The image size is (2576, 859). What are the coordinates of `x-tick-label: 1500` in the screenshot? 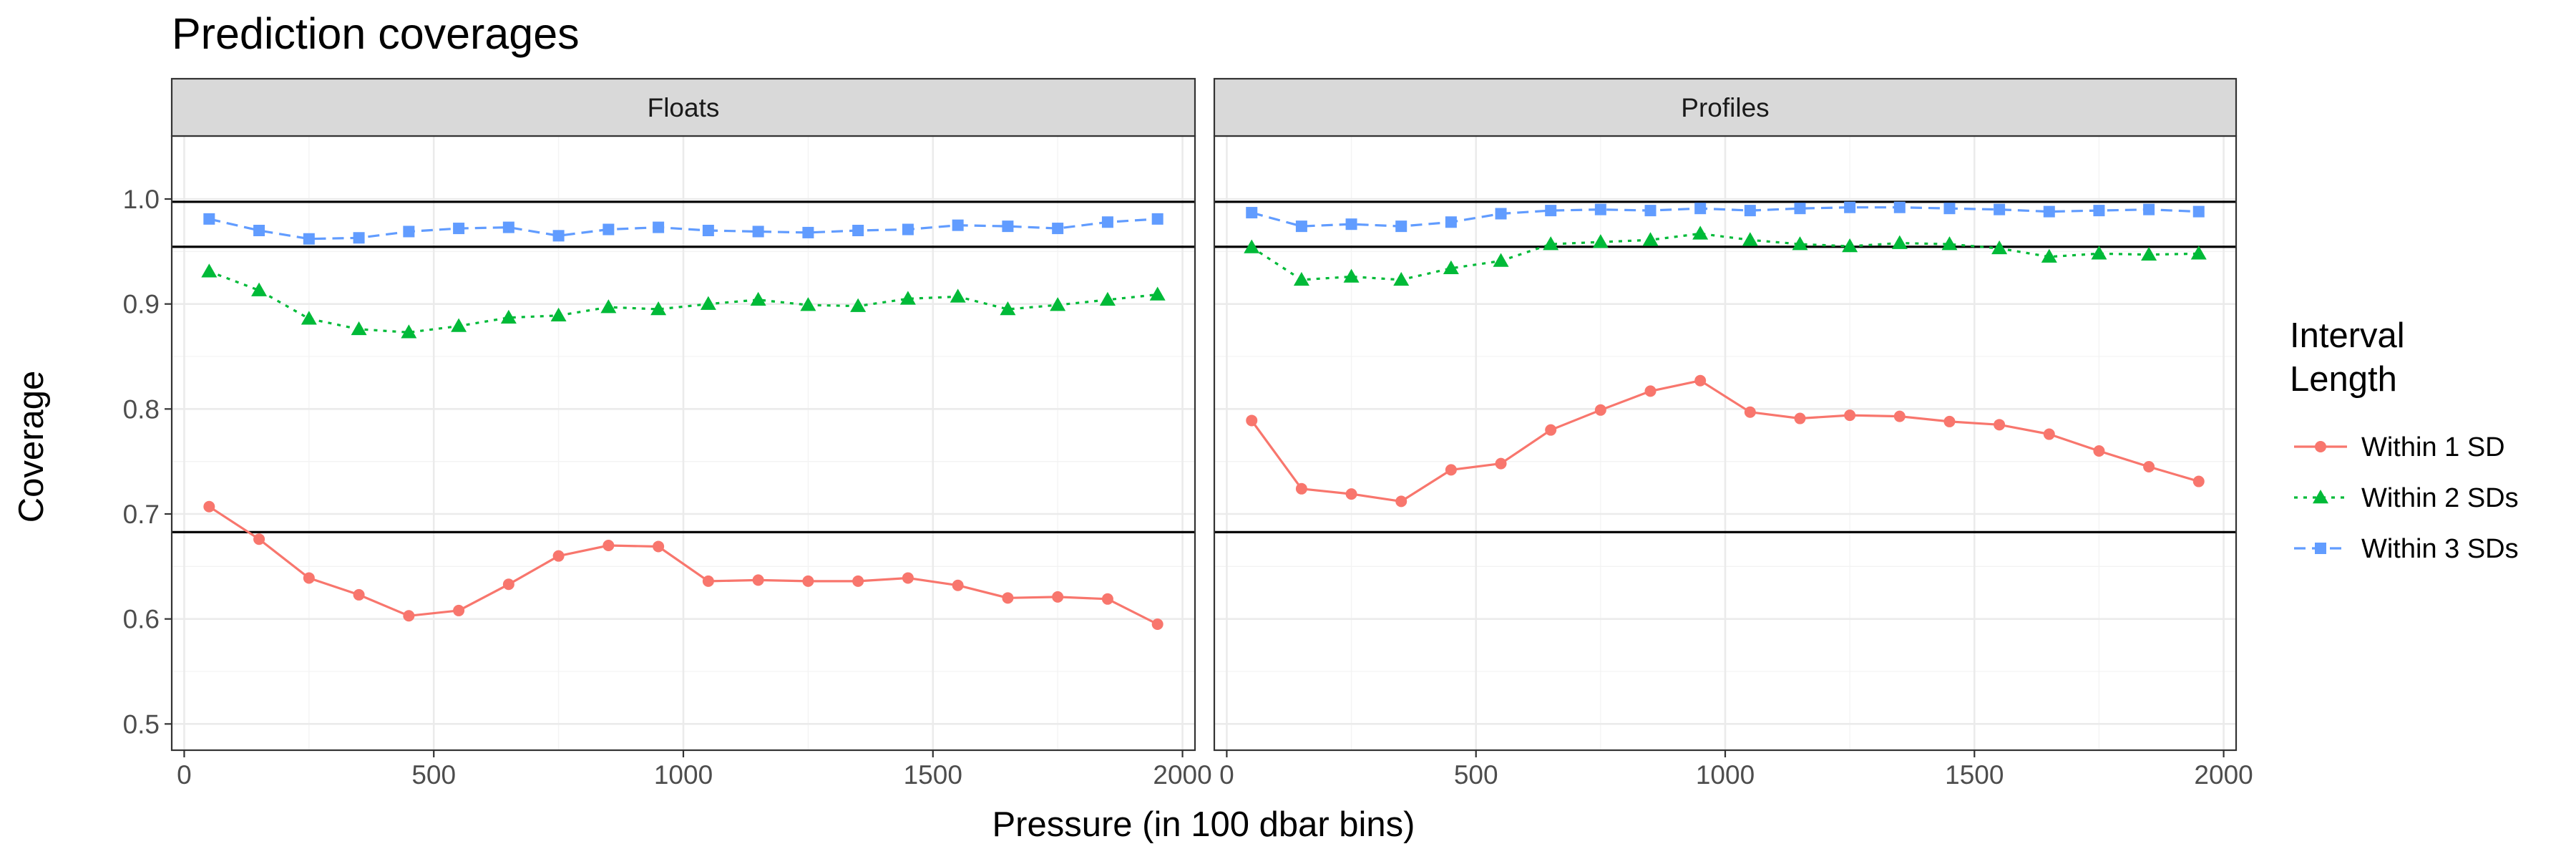 It's located at (1974, 775).